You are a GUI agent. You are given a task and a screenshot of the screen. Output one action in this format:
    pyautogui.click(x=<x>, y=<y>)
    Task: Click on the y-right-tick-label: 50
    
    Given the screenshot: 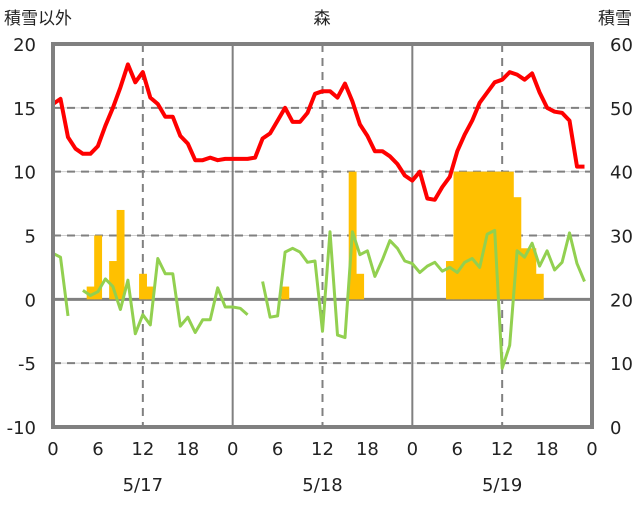 What is the action you would take?
    pyautogui.click(x=621, y=109)
    